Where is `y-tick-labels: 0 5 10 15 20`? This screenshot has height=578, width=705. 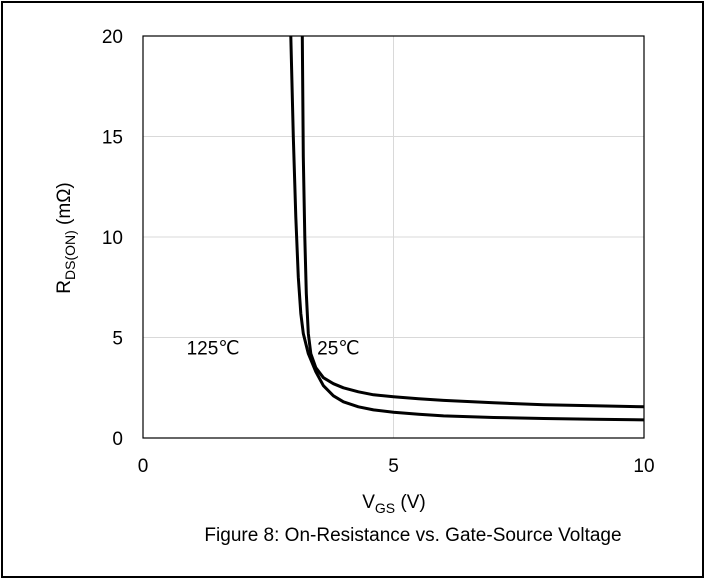
y-tick-labels: 0 5 10 15 20 is located at coordinates (112, 238).